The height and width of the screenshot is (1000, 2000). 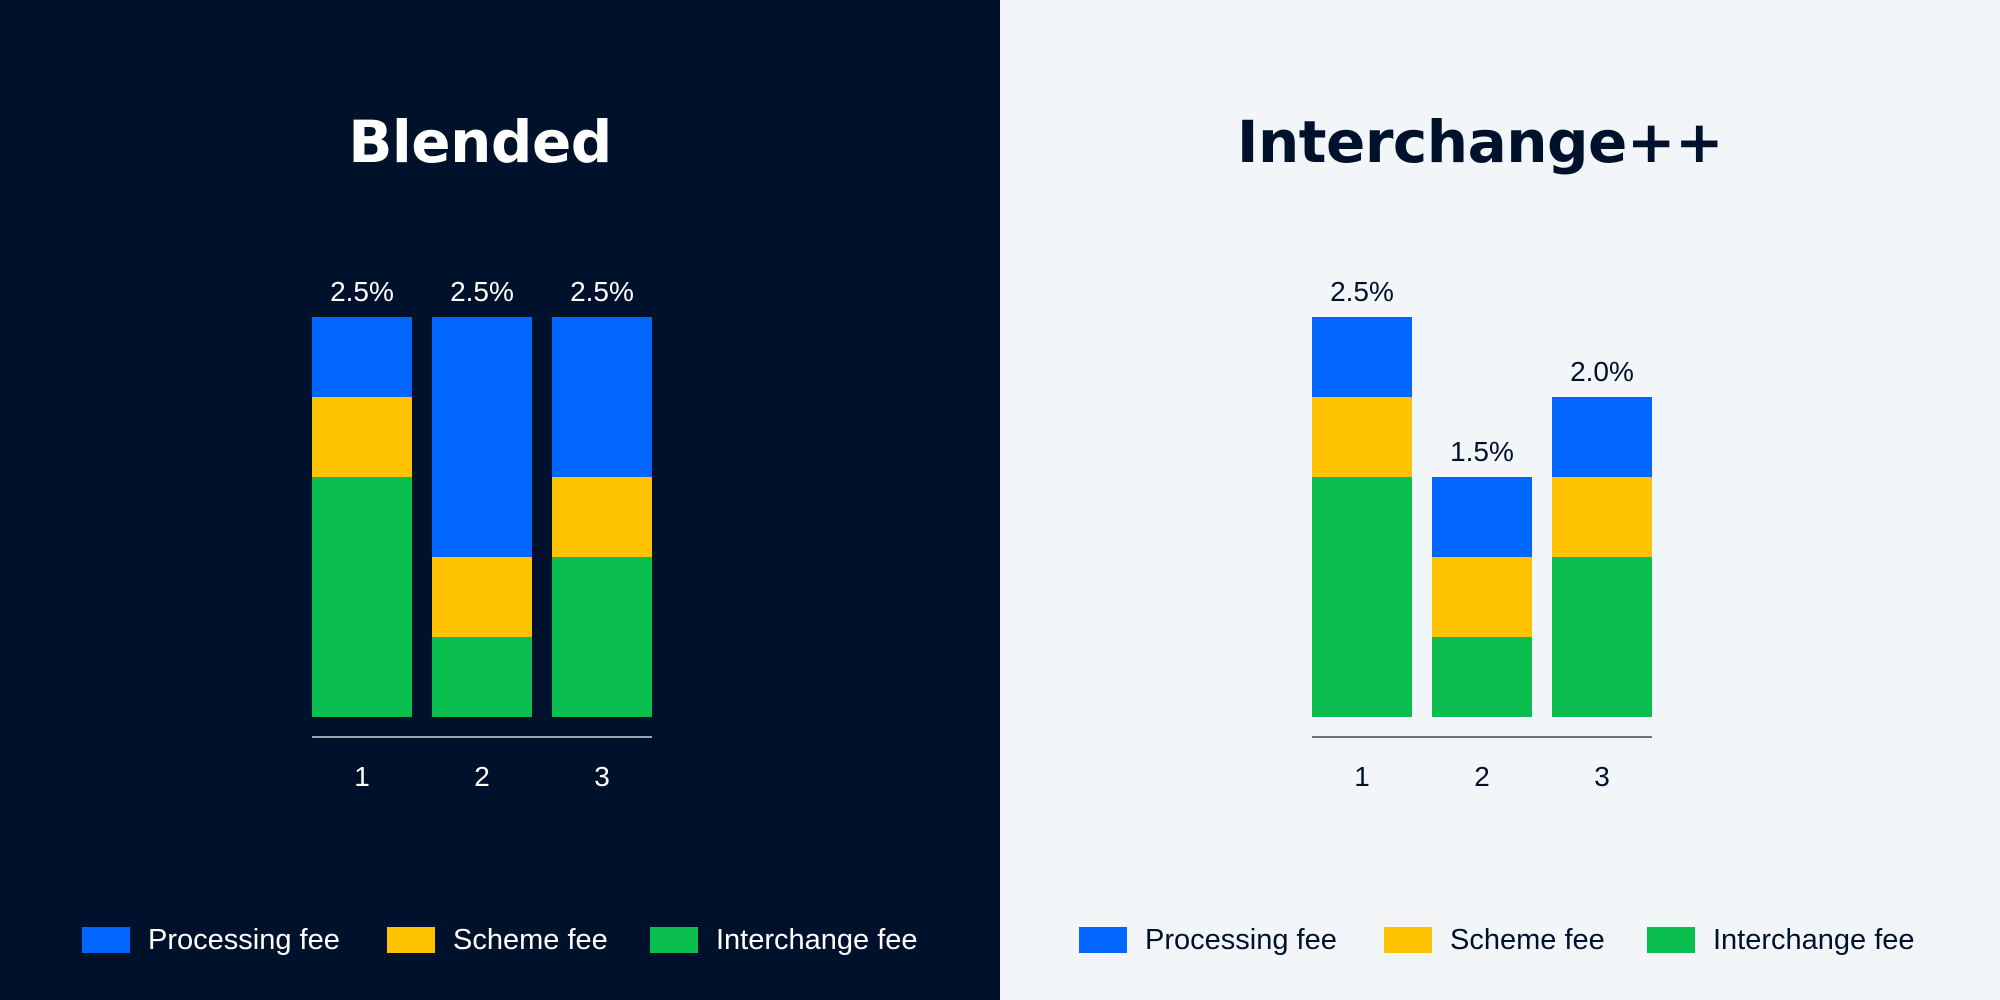 I want to click on panel-title: Blended, so click(x=480, y=142).